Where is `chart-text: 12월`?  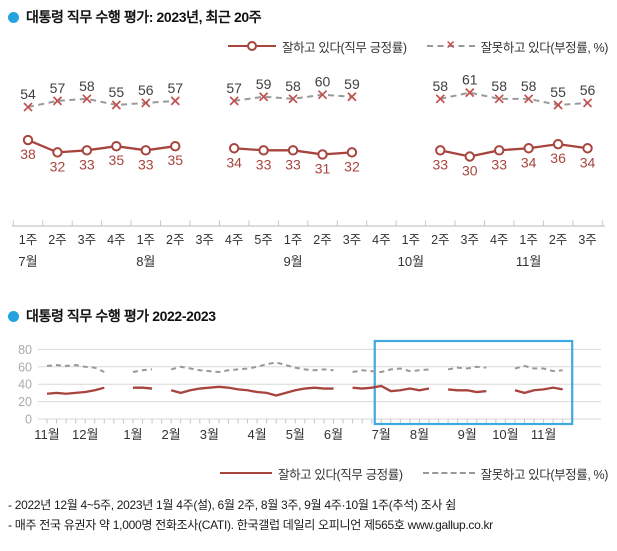 chart-text: 12월 is located at coordinates (85, 434).